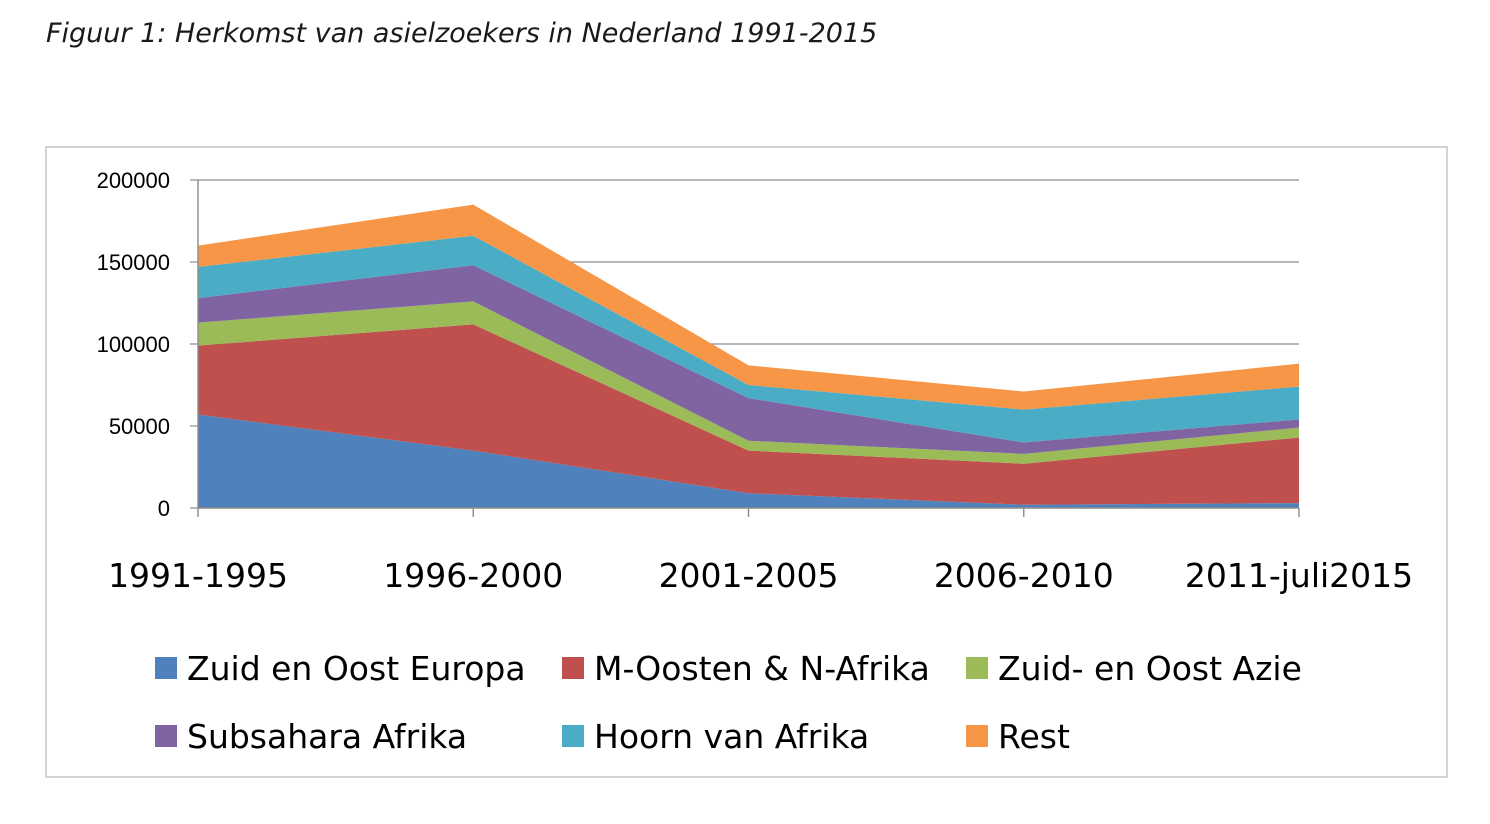 The image size is (1490, 824). Describe the element at coordinates (1024, 575) in the screenshot. I see `x-tick-label: 2006-2010` at that location.